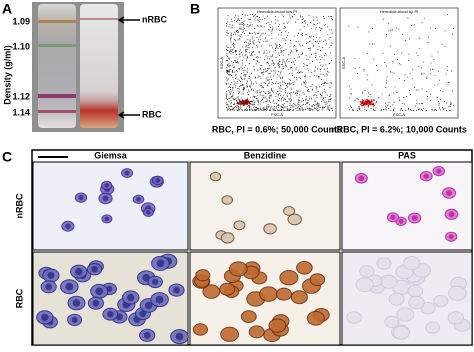  What do you see at coordinates (277, 63) in the screenshot?
I see `plot-frame` at bounding box center [277, 63].